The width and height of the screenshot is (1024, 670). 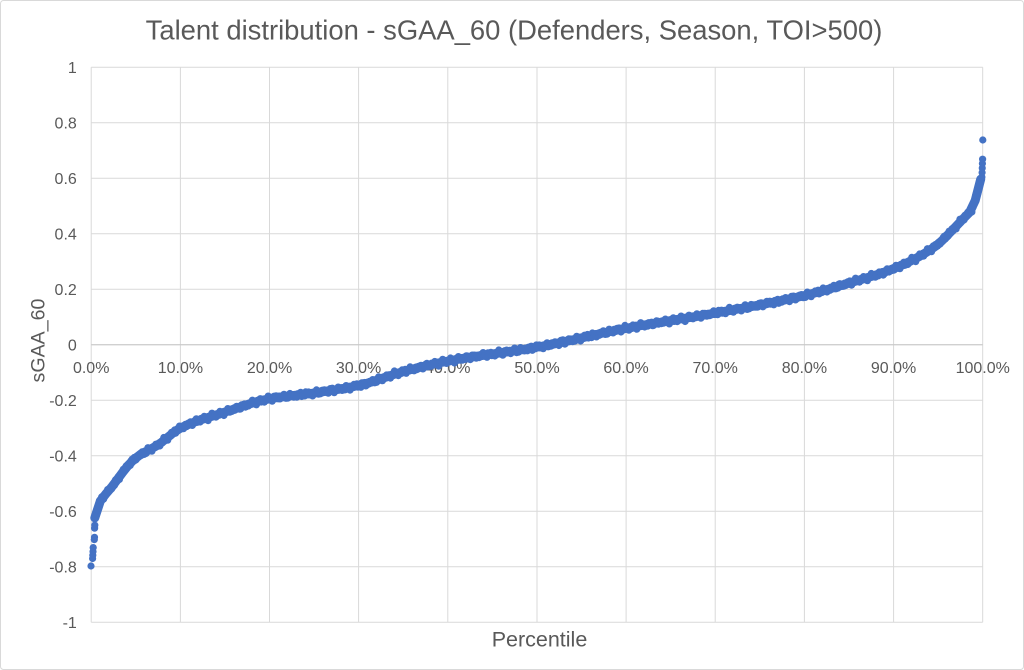 I want to click on svg-text: 20.0%, so click(x=269, y=368).